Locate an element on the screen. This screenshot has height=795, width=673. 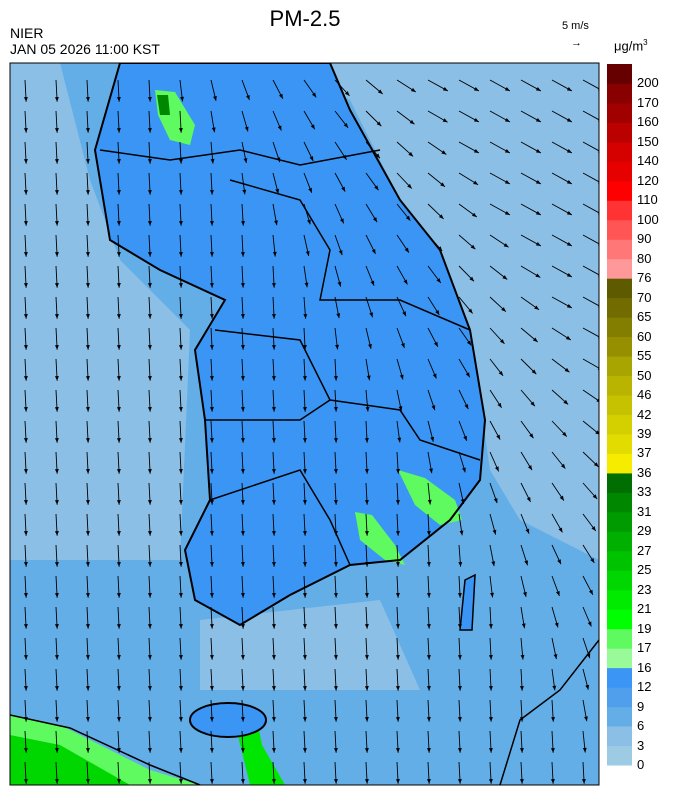
colorbar-tick-label: 42 is located at coordinates (644, 414).